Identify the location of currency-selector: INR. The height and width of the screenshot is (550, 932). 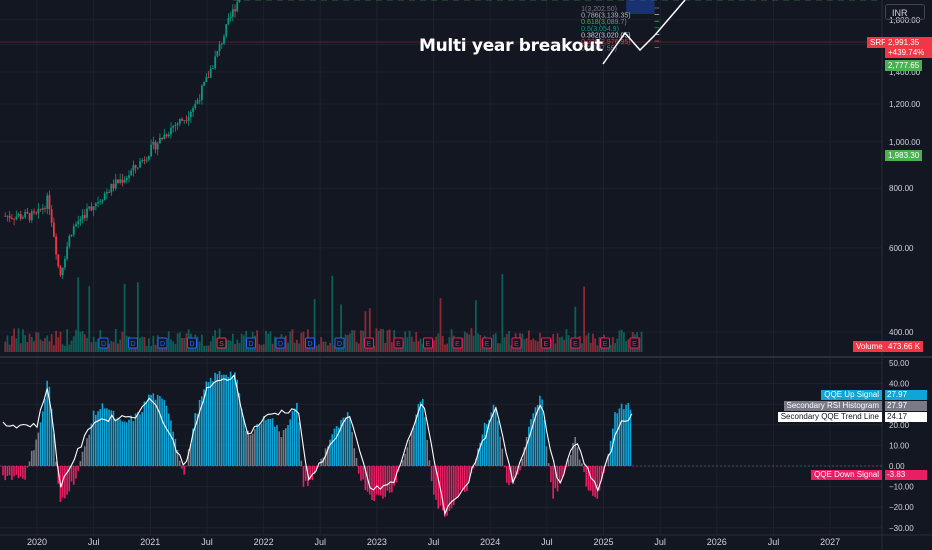
(905, 12).